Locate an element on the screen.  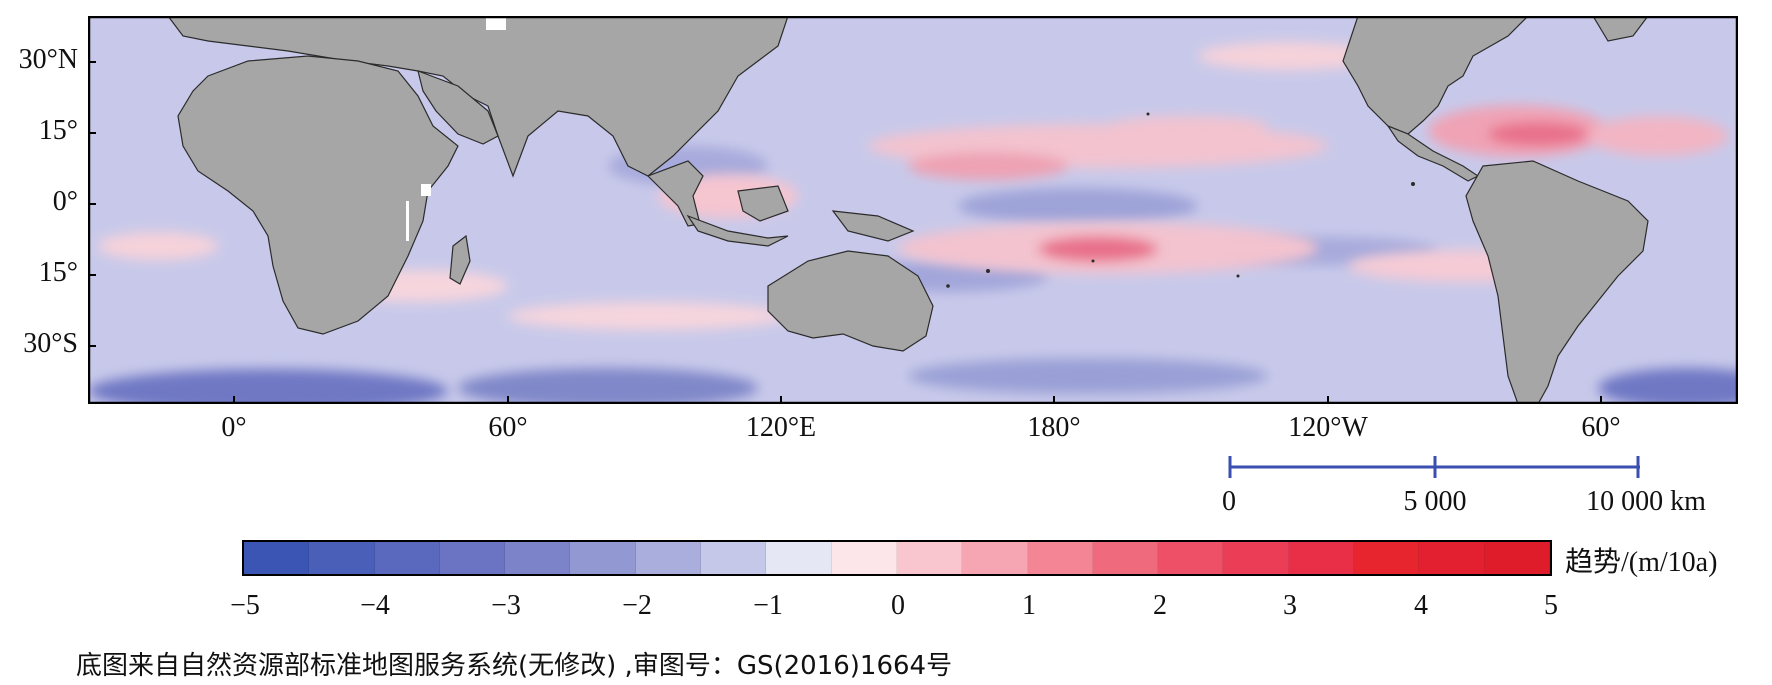
scale-bar is located at coordinates (1434, 467).